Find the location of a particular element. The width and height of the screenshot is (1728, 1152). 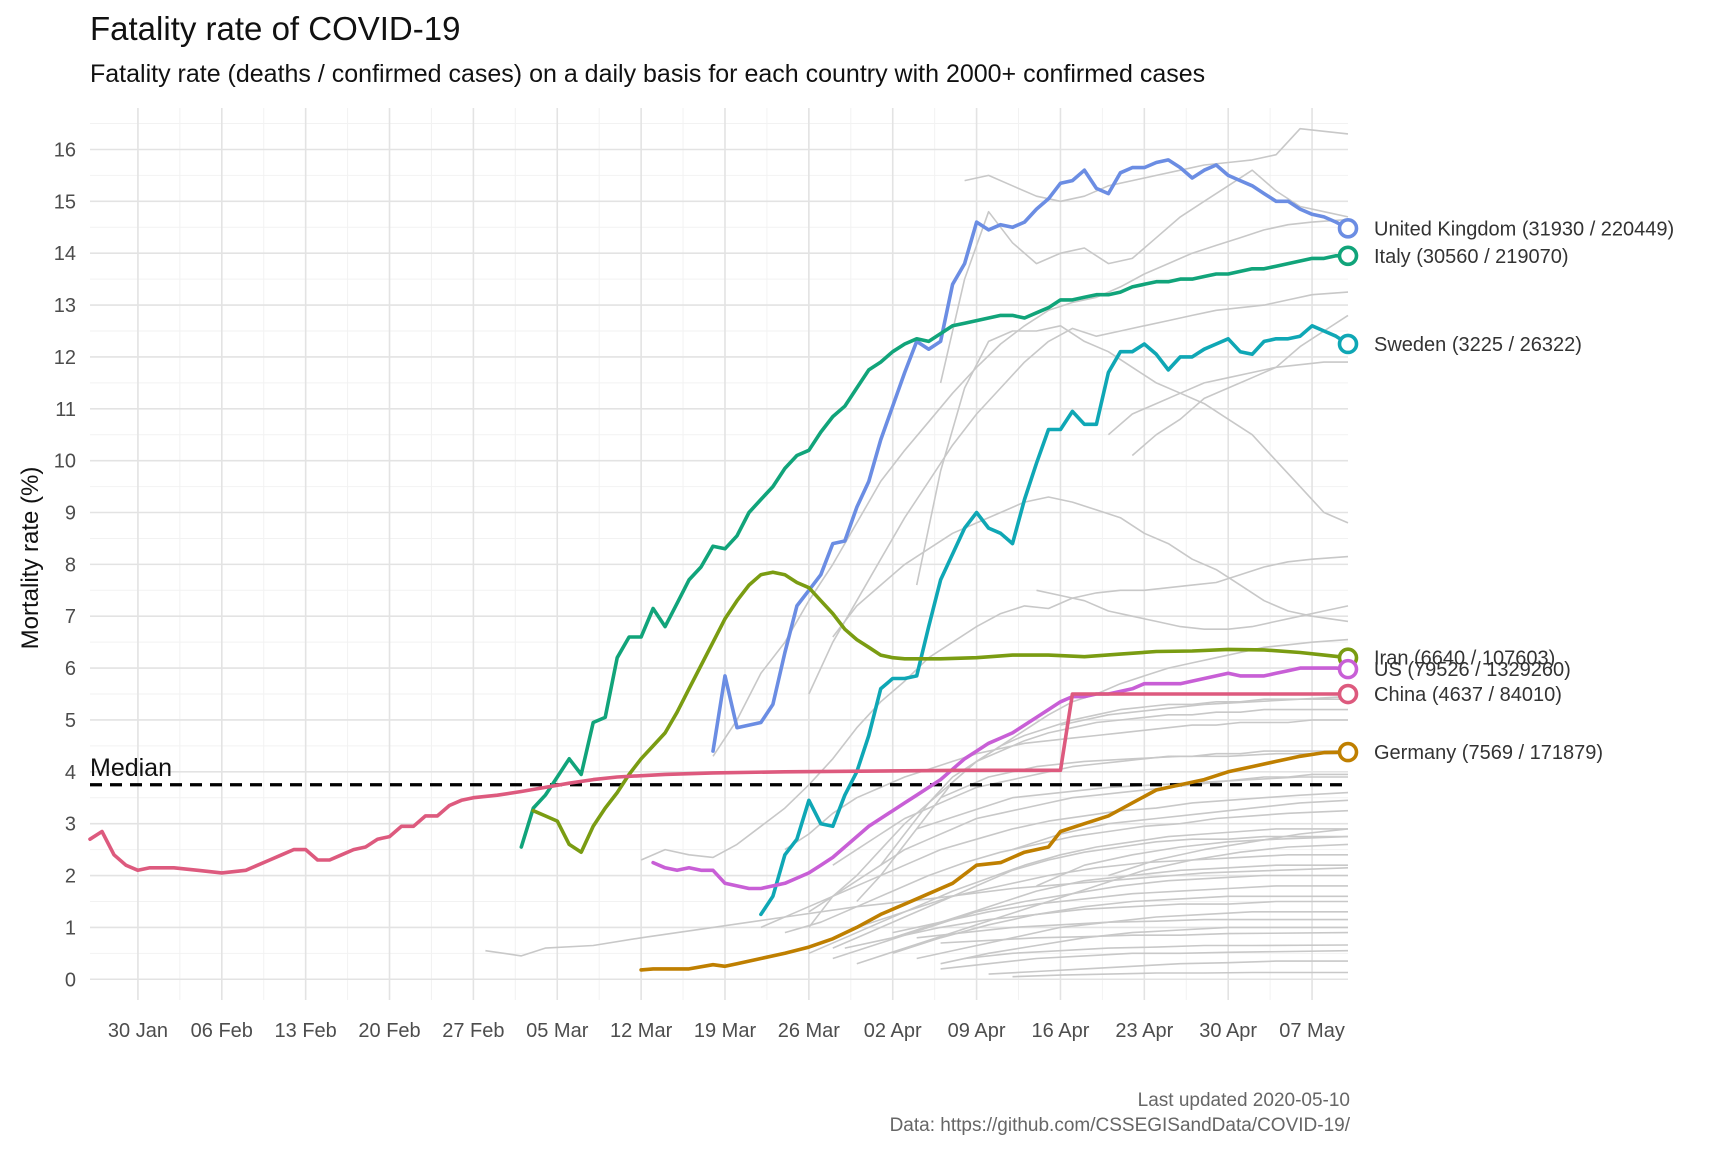

series-end-point-china is located at coordinates (1348, 694).